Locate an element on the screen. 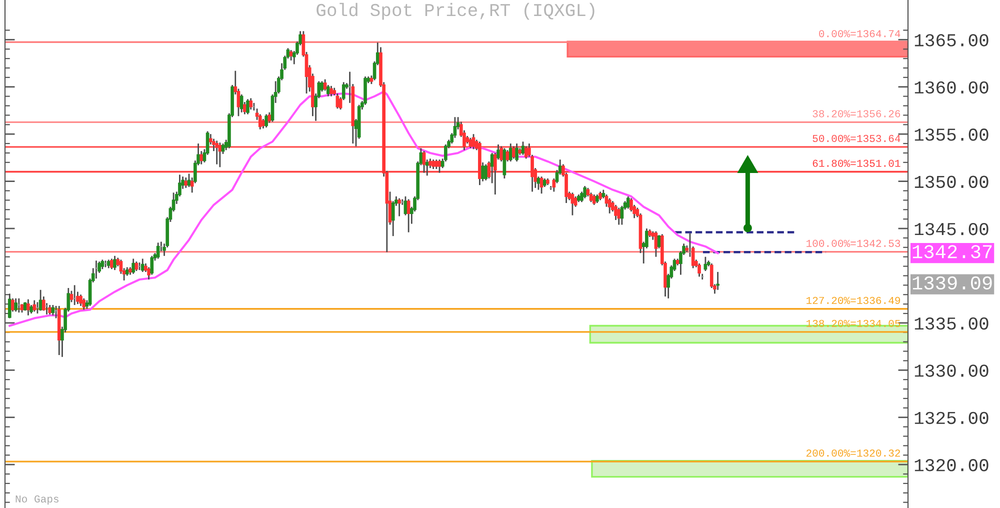 The width and height of the screenshot is (1000, 508). ref-line-label: 127.20%=1336.49 is located at coordinates (853, 300).